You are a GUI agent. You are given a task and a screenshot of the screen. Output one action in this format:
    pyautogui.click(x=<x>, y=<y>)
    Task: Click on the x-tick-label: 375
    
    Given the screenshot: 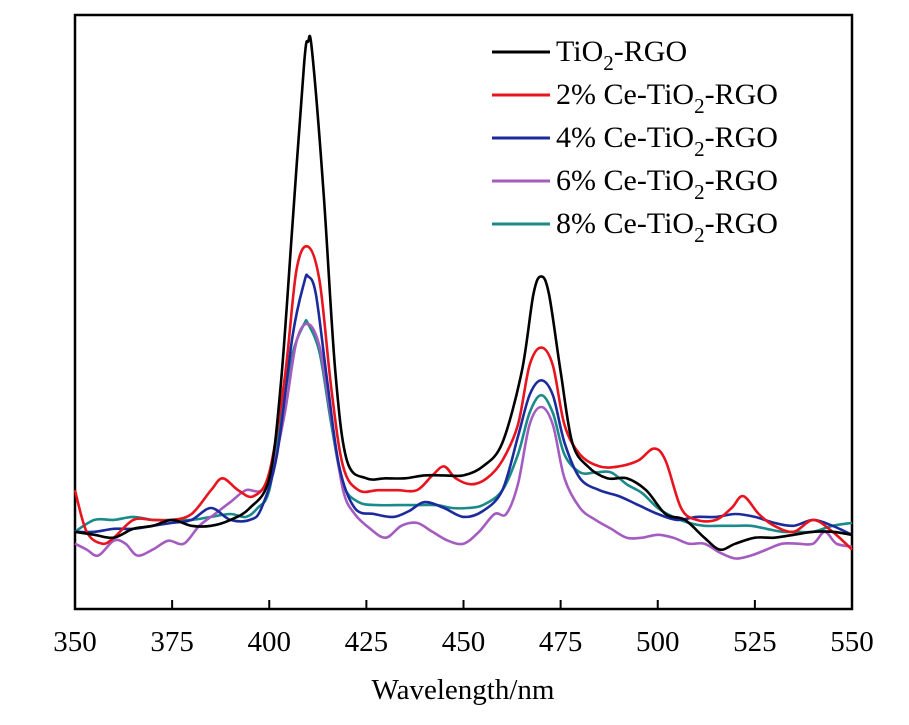 What is the action you would take?
    pyautogui.click(x=172, y=642)
    